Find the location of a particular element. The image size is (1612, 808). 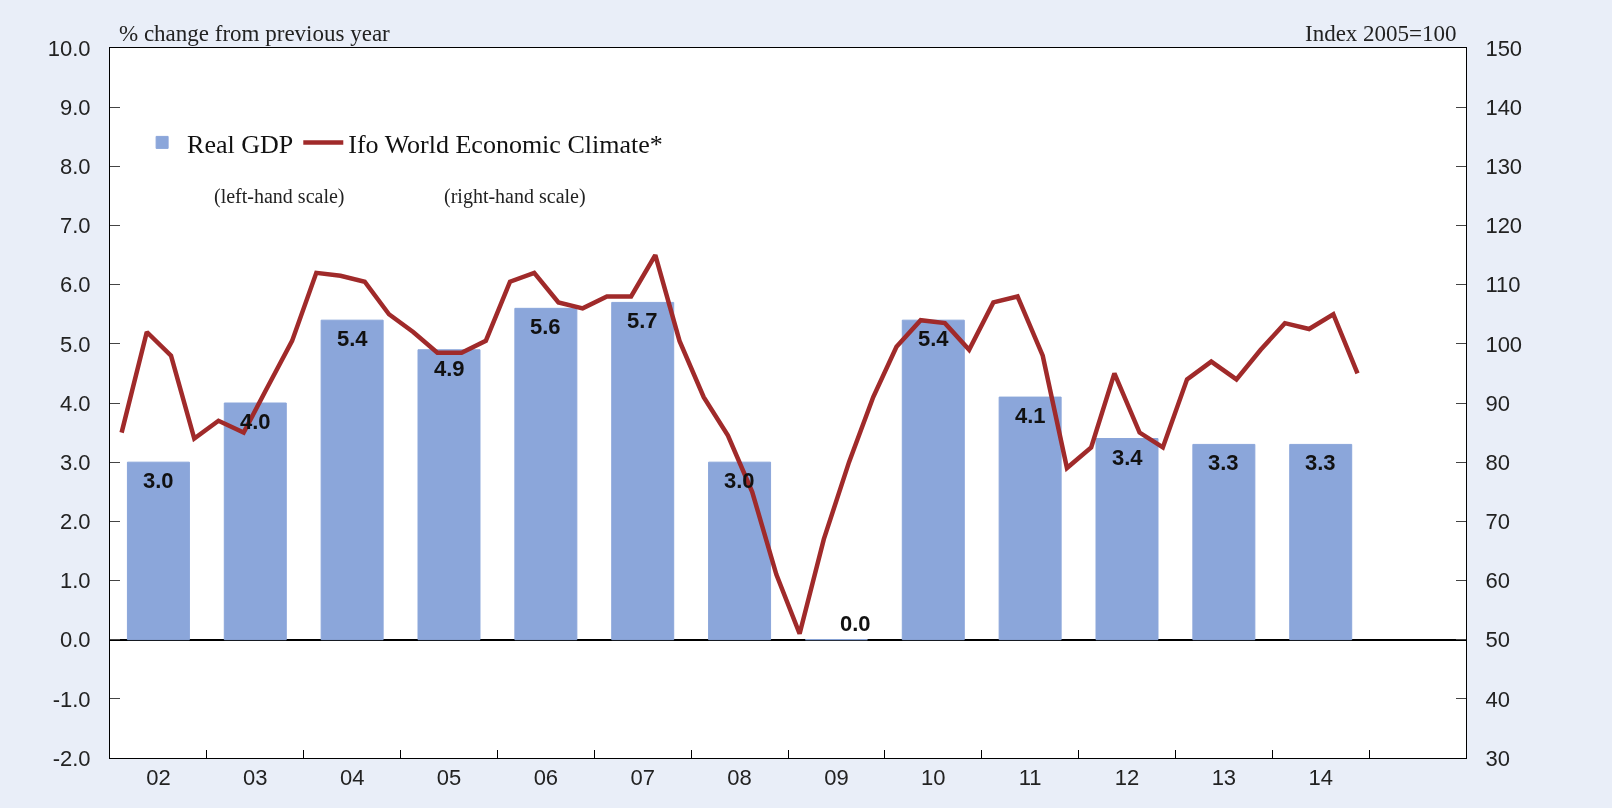

y2-tick-label: 30 is located at coordinates (1497, 758).